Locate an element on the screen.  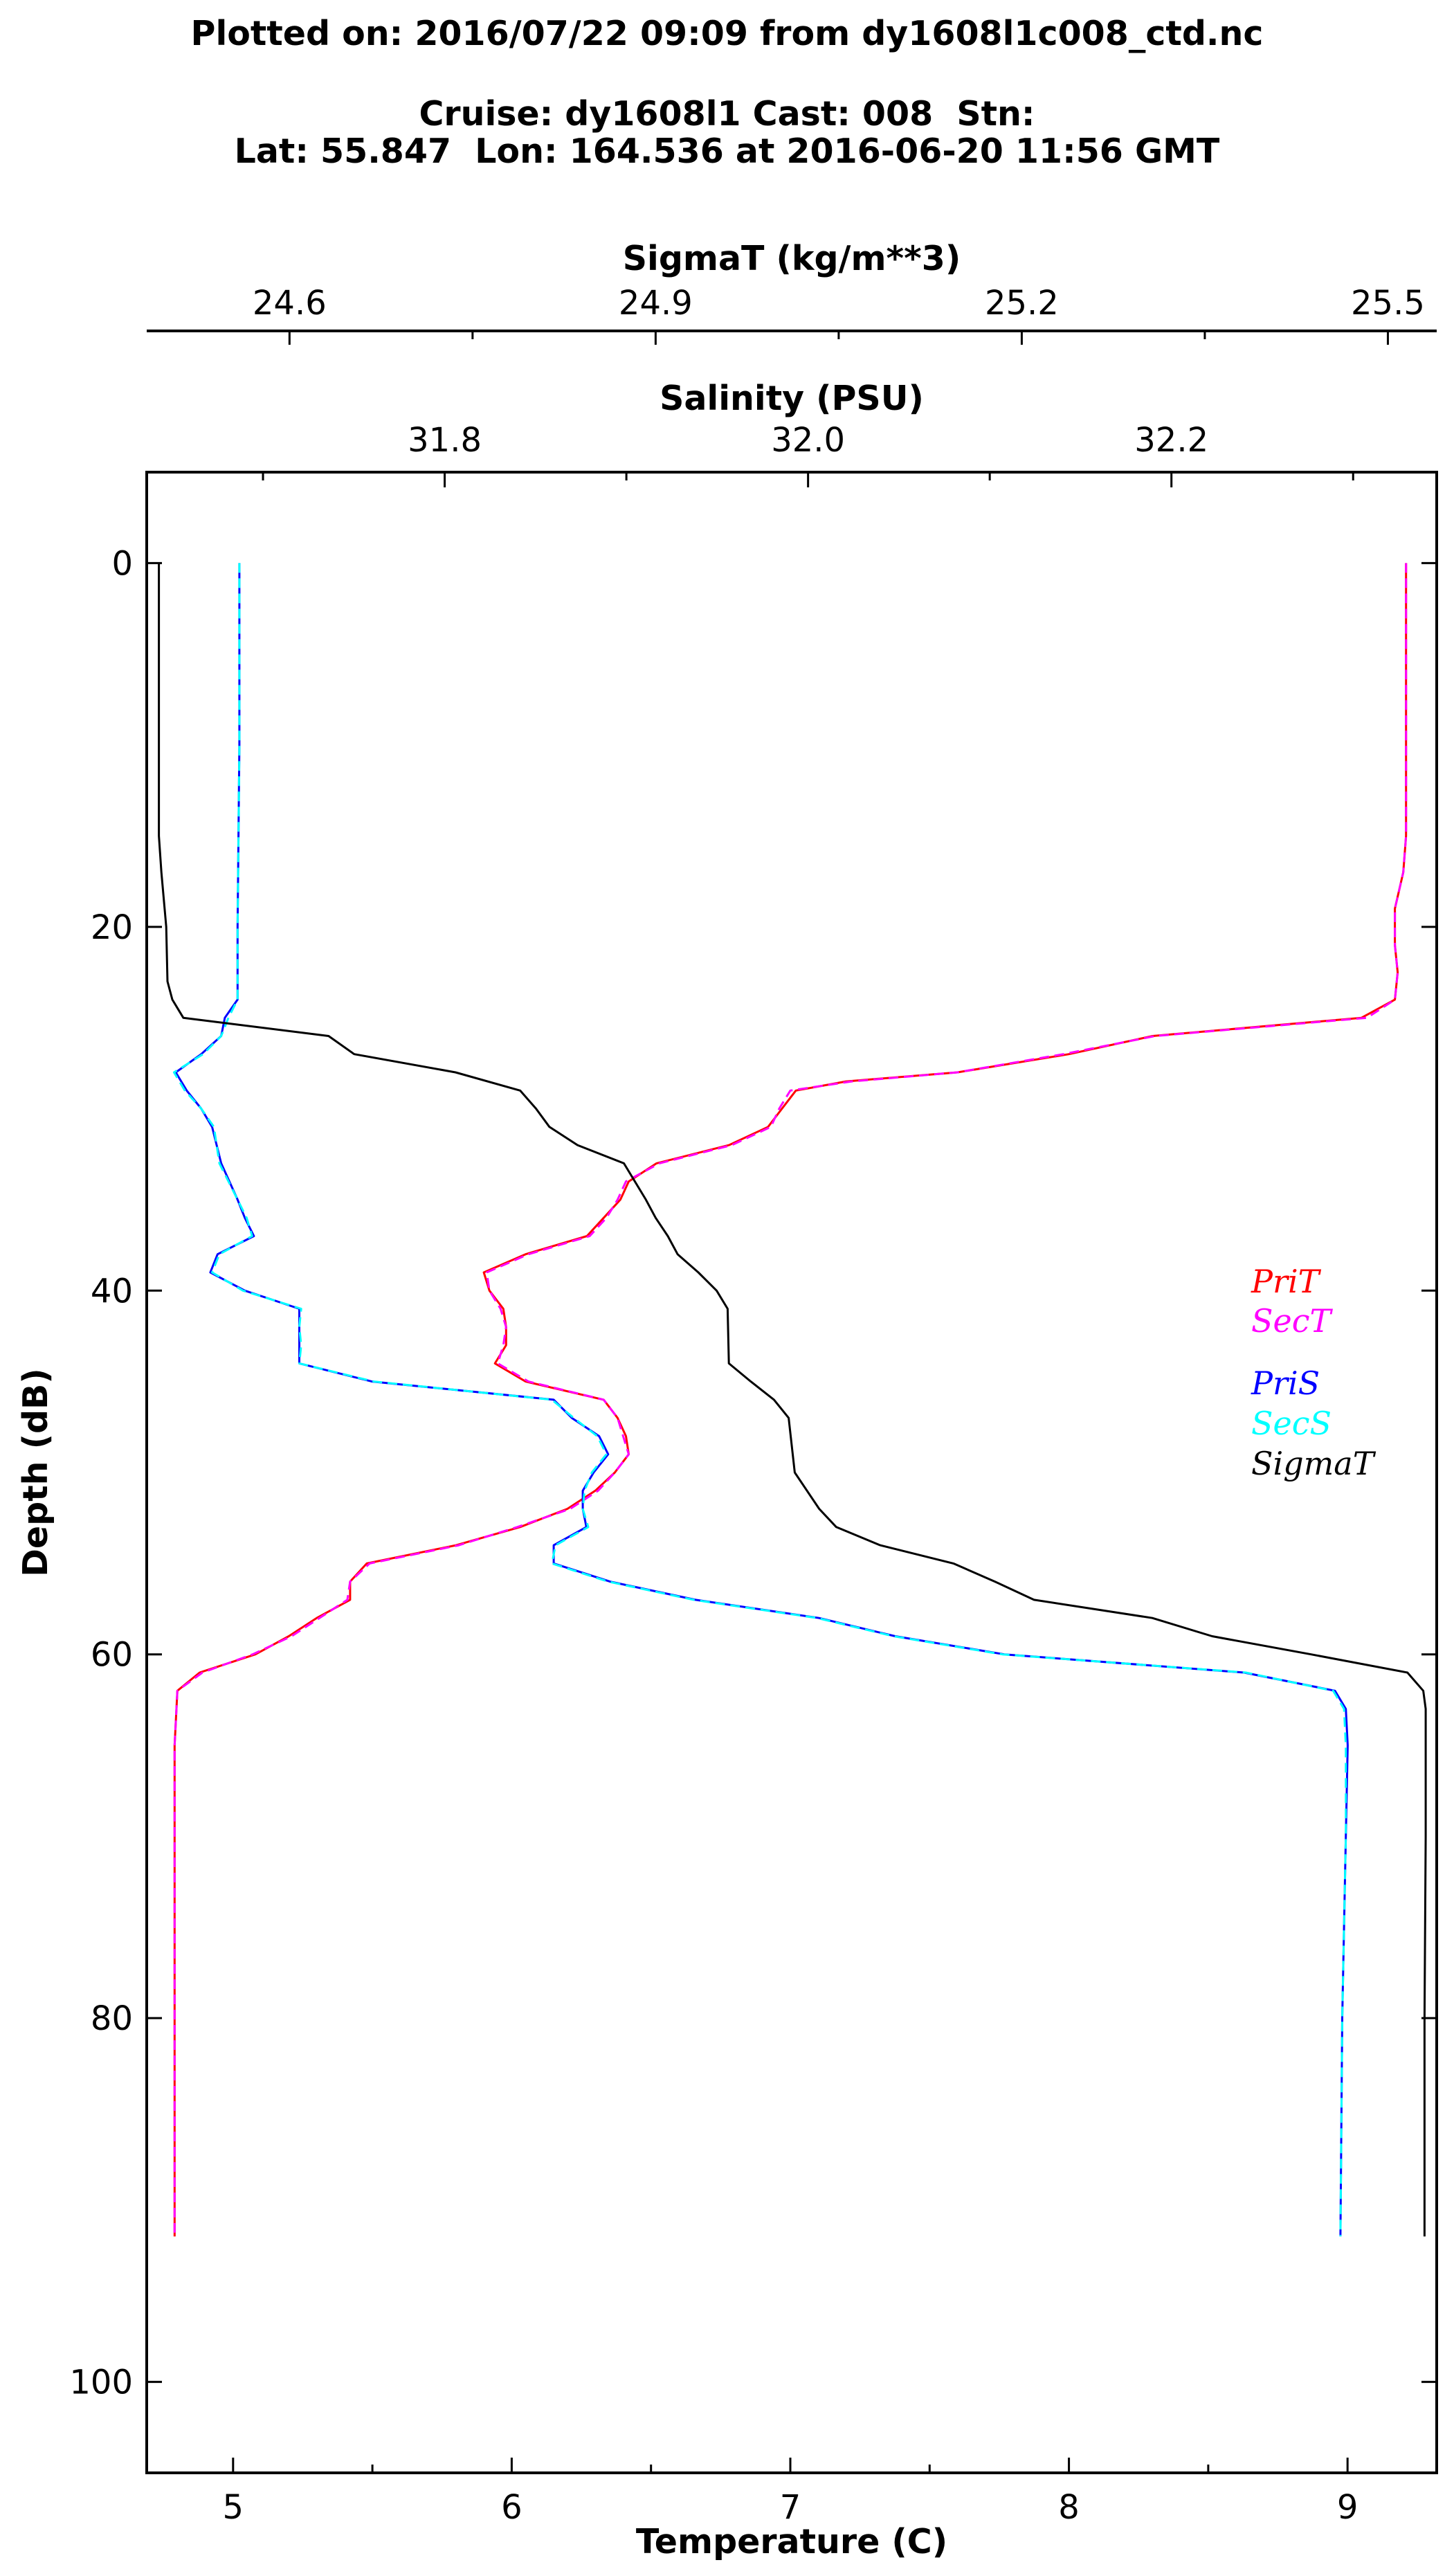
sigmat-tick-label: 25.5 is located at coordinates (1388, 303).